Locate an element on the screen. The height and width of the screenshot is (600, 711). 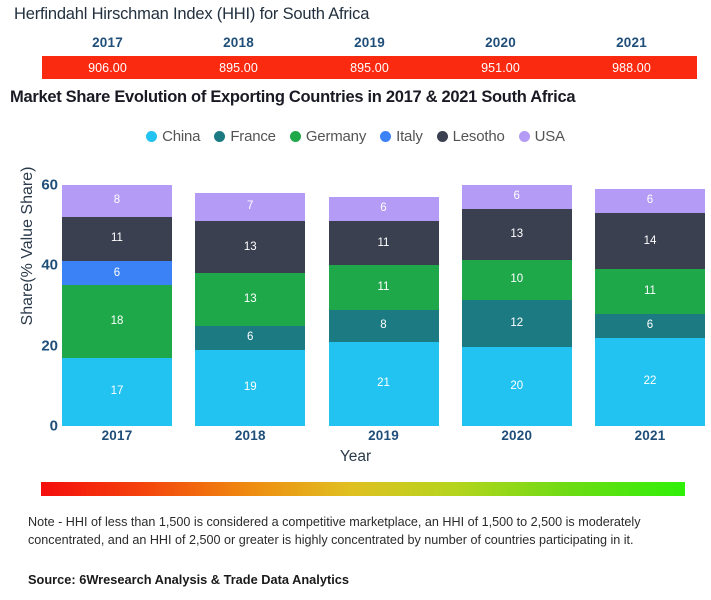
y-tick-0: 0 is located at coordinates (53, 426).